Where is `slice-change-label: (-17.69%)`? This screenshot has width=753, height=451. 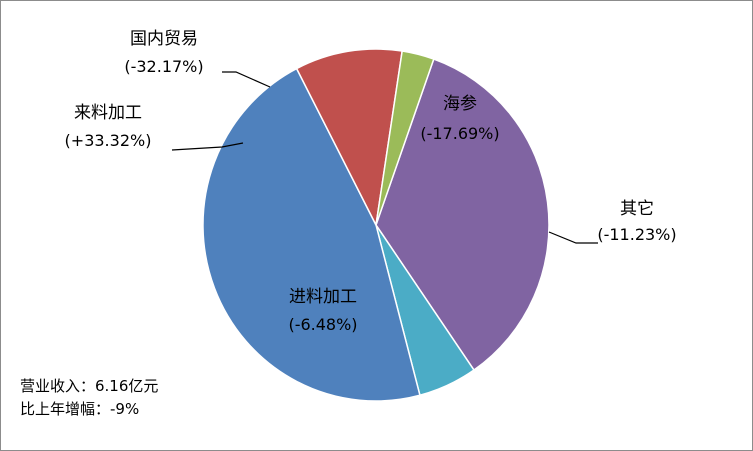
slice-change-label: (-17.69%) is located at coordinates (459, 133).